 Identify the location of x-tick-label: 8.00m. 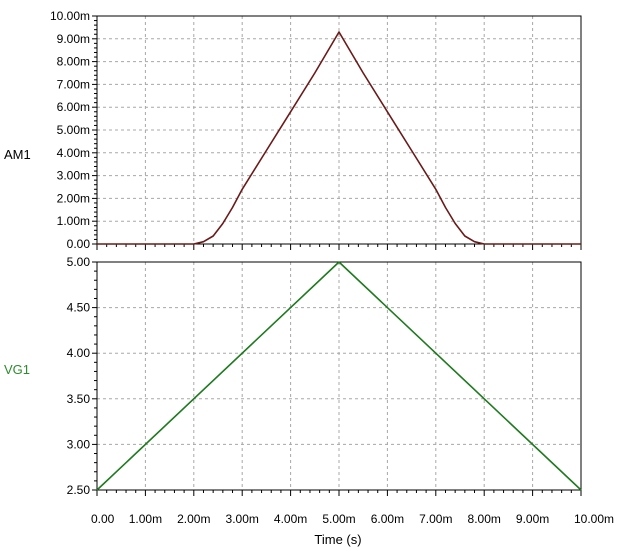
(484, 519).